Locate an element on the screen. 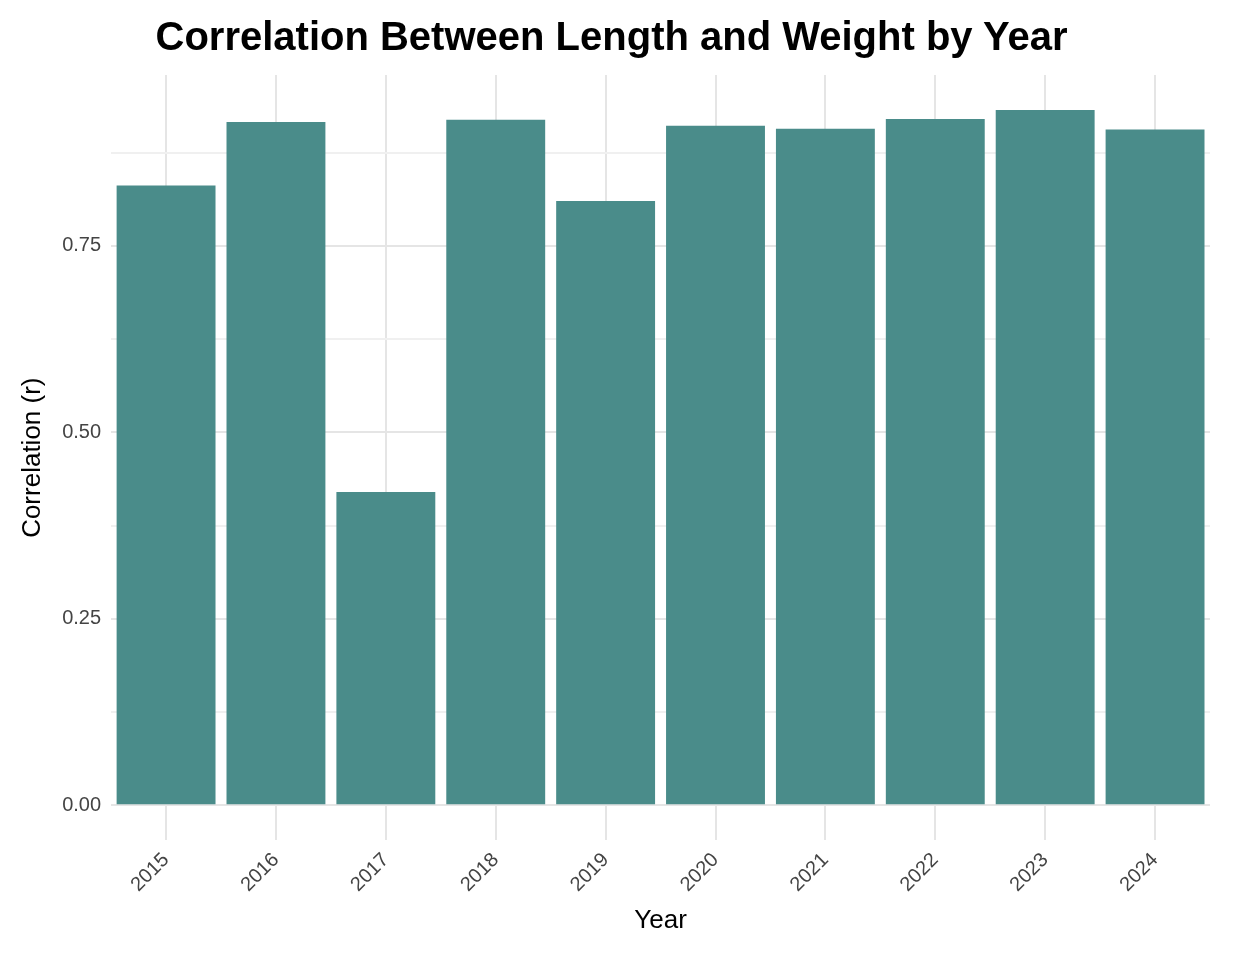 The image size is (1233, 953). y-tick-label: 0.25 is located at coordinates (82, 617).